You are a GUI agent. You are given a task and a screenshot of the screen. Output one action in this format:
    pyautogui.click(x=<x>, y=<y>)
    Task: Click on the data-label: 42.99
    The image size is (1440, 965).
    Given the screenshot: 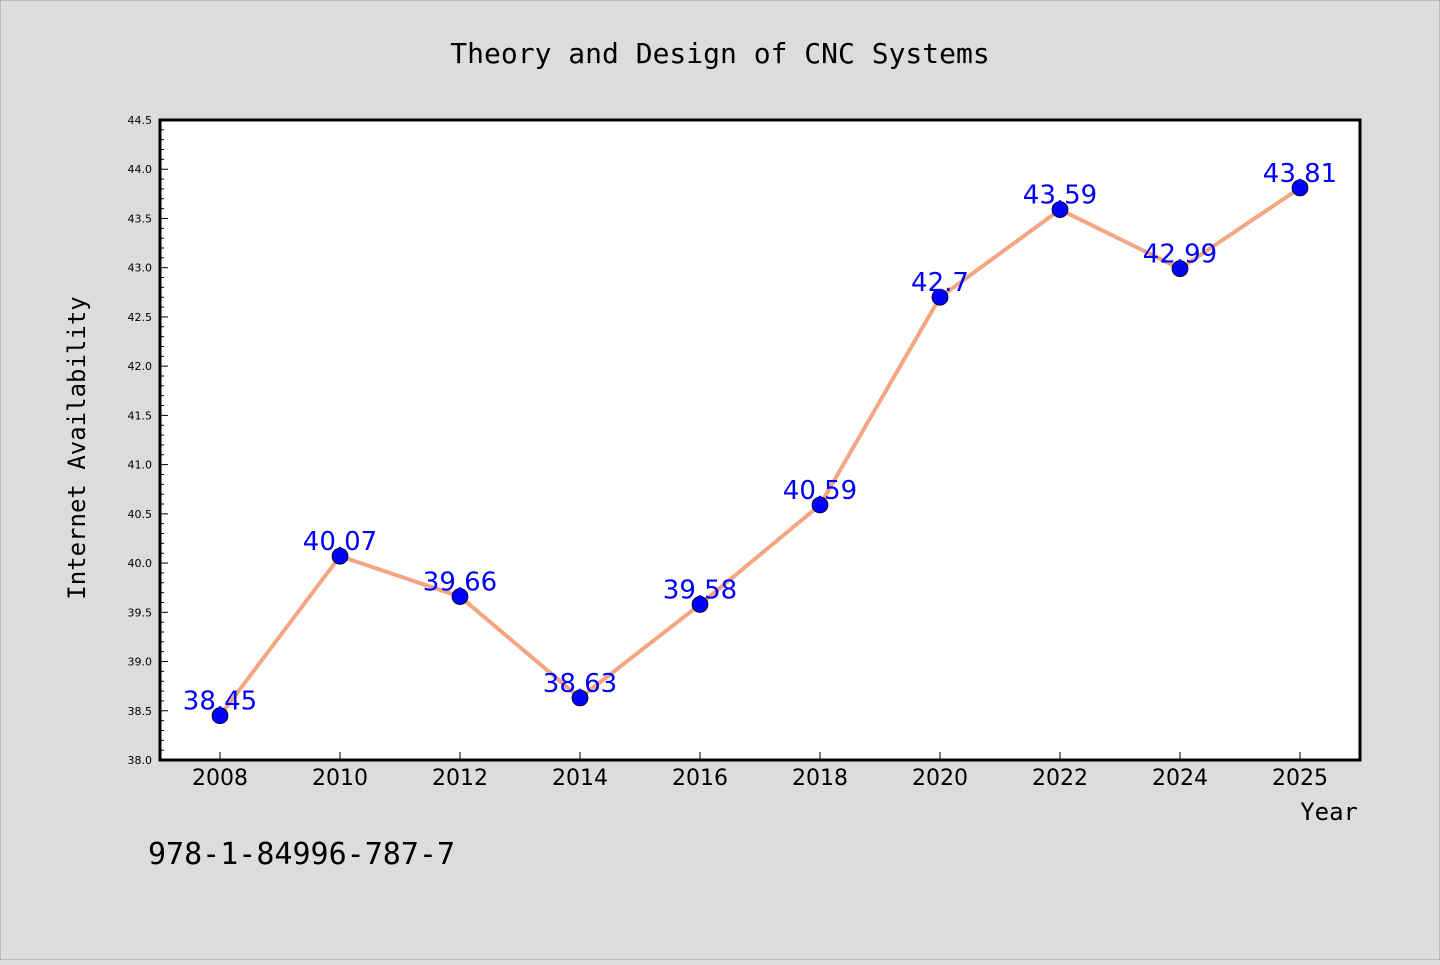 What is the action you would take?
    pyautogui.click(x=1180, y=255)
    